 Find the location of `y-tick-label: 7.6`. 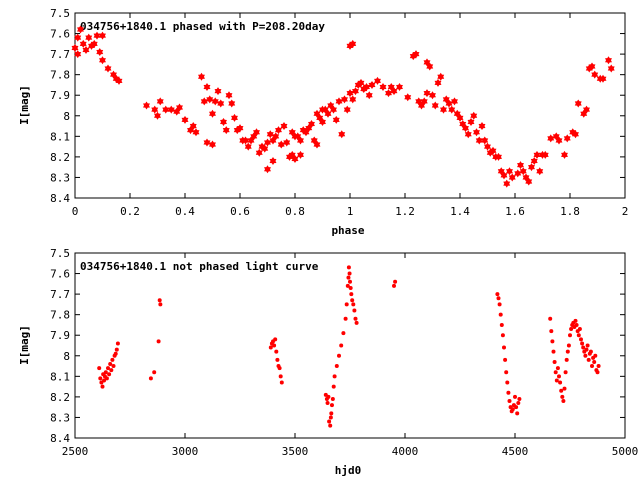

y-tick-label: 7.6 is located at coordinates (60, 34).